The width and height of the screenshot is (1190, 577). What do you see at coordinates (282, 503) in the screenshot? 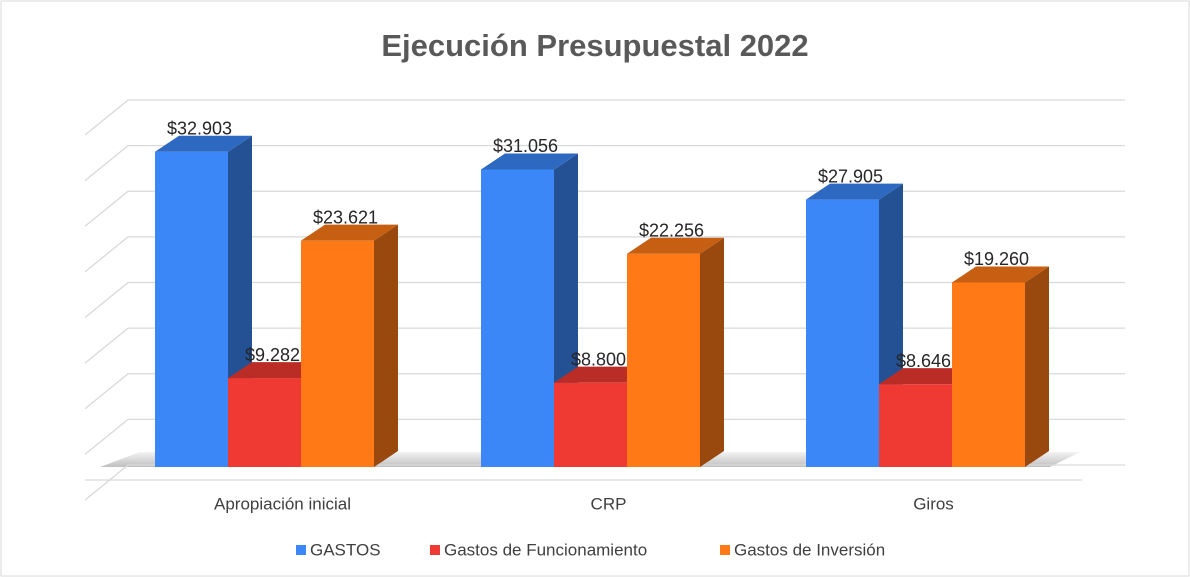
I see `x-tick-label: Apropiación inicial` at bounding box center [282, 503].